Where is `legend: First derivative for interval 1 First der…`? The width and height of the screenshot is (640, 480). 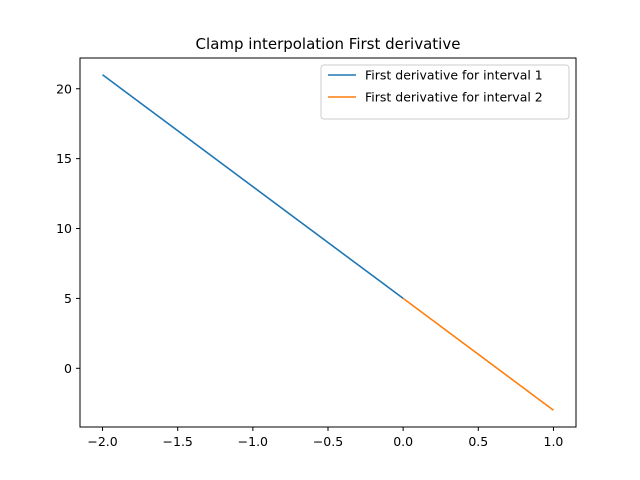 legend: First derivative for interval 1 First der… is located at coordinates (445, 92).